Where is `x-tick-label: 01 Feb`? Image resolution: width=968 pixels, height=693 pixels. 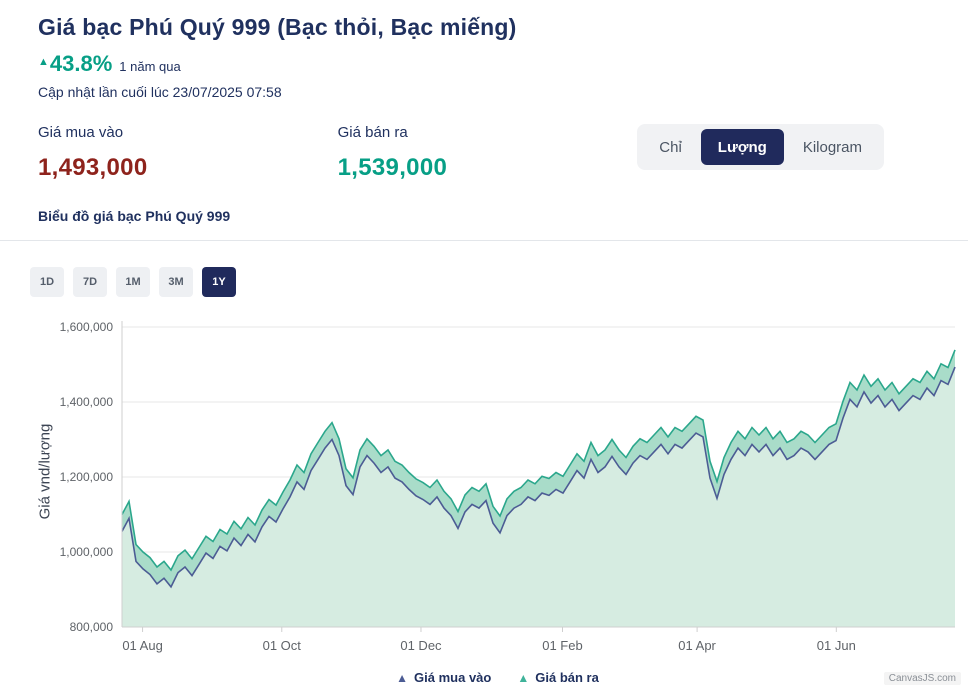
x-tick-label: 01 Feb is located at coordinates (562, 645).